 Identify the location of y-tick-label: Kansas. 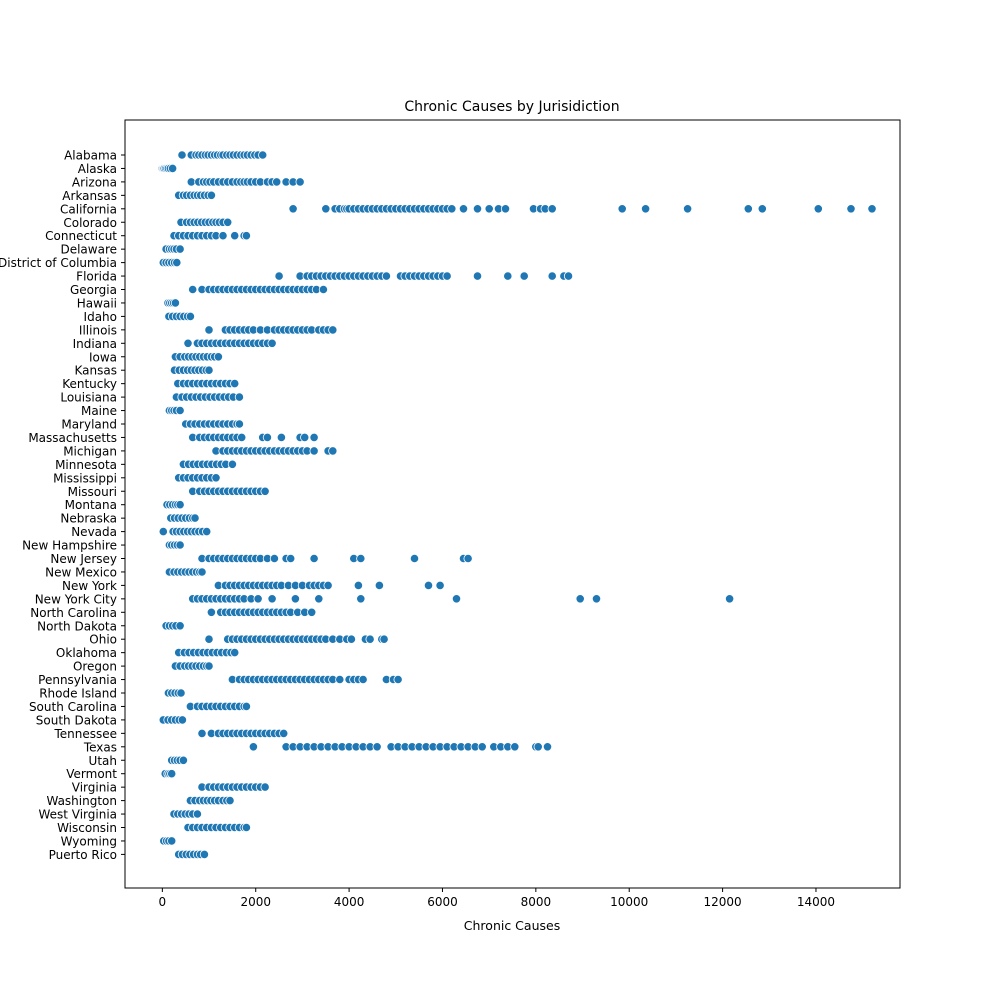
(96, 371).